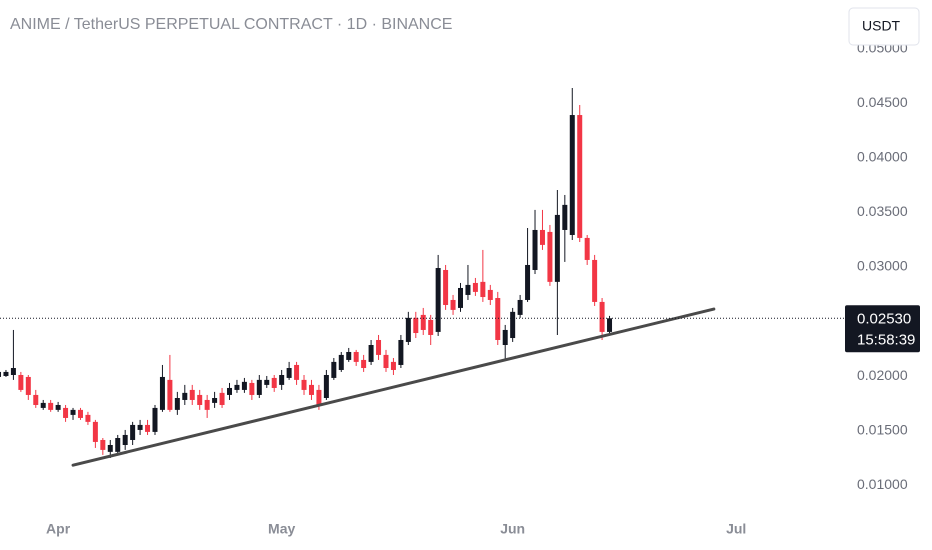  What do you see at coordinates (886, 339) in the screenshot?
I see `countdown: 15:58:39` at bounding box center [886, 339].